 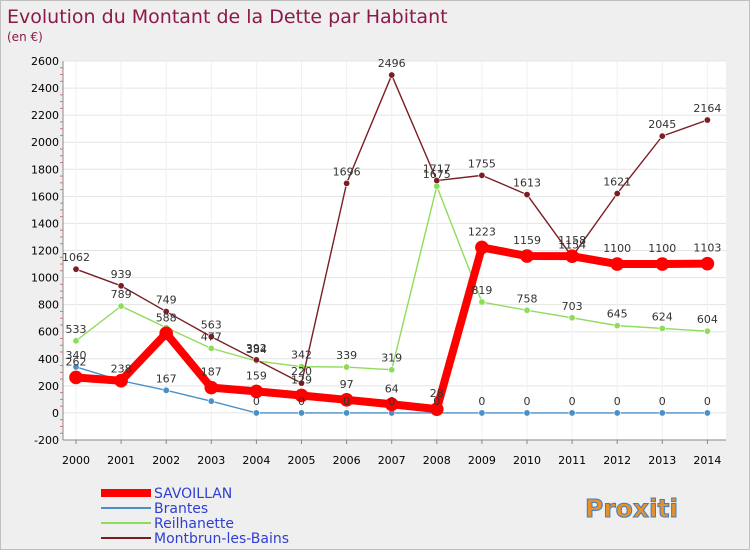 What do you see at coordinates (572, 306) in the screenshot?
I see `data-label-reilhanette: 703` at bounding box center [572, 306].